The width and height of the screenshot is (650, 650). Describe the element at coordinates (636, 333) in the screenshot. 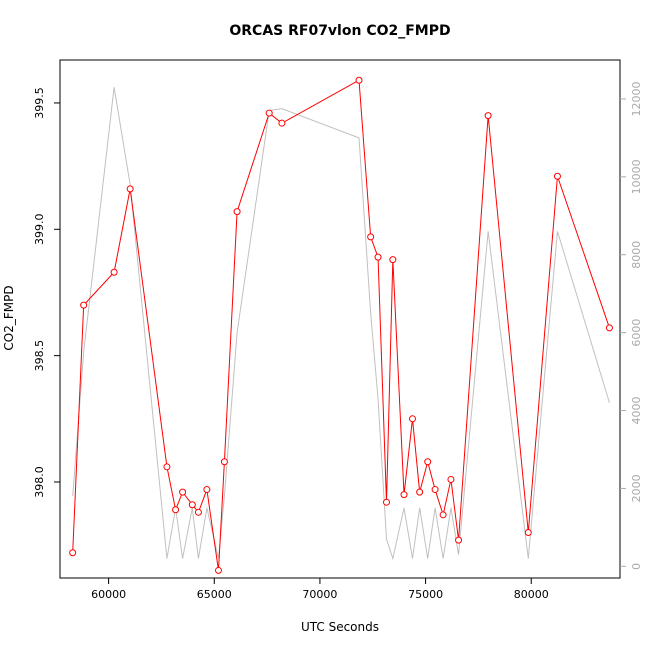

I see `y2-tick-label: 6000` at that location.